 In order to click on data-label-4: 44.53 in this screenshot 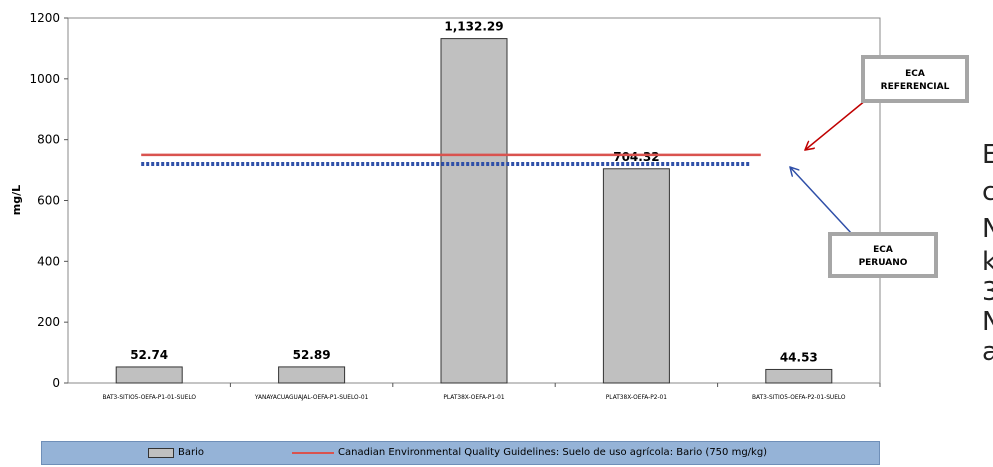, I will do `click(799, 357)`.